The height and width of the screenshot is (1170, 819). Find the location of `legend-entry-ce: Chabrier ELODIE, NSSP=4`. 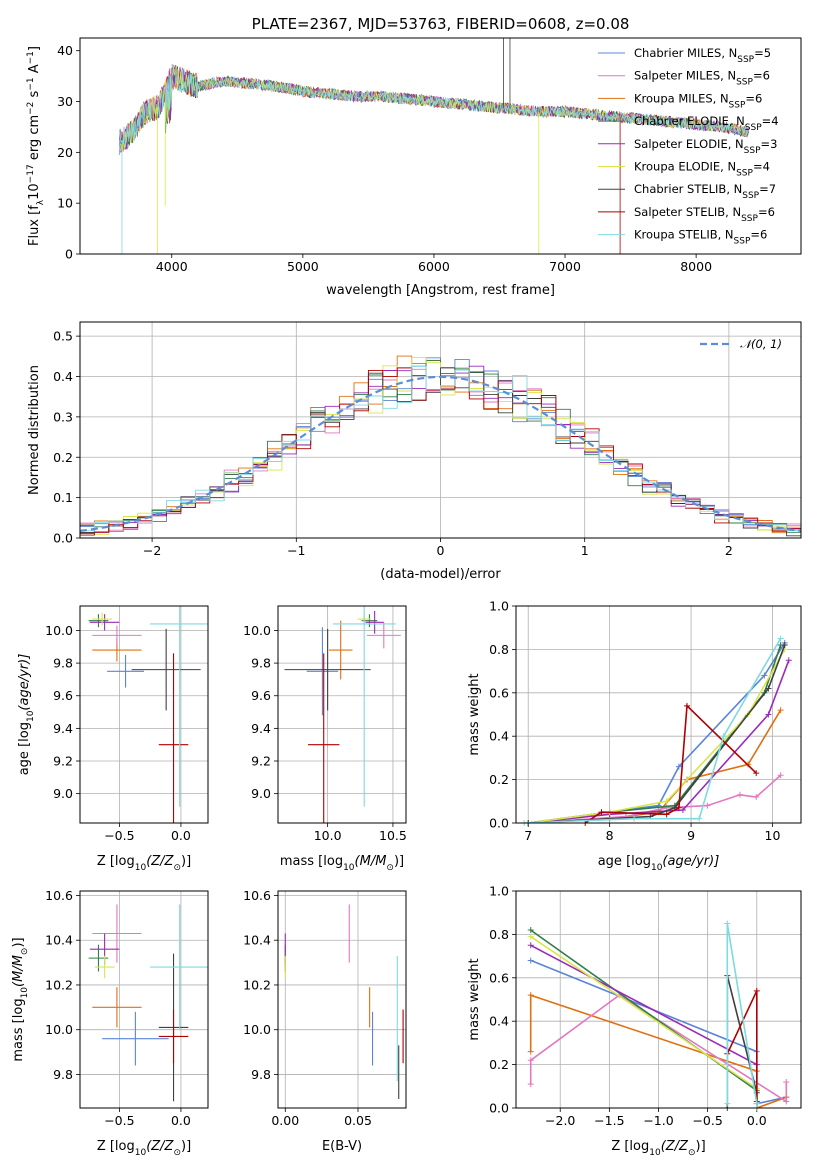

legend-entry-ce: Chabrier ELODIE, NSSP=4 is located at coordinates (706, 123).